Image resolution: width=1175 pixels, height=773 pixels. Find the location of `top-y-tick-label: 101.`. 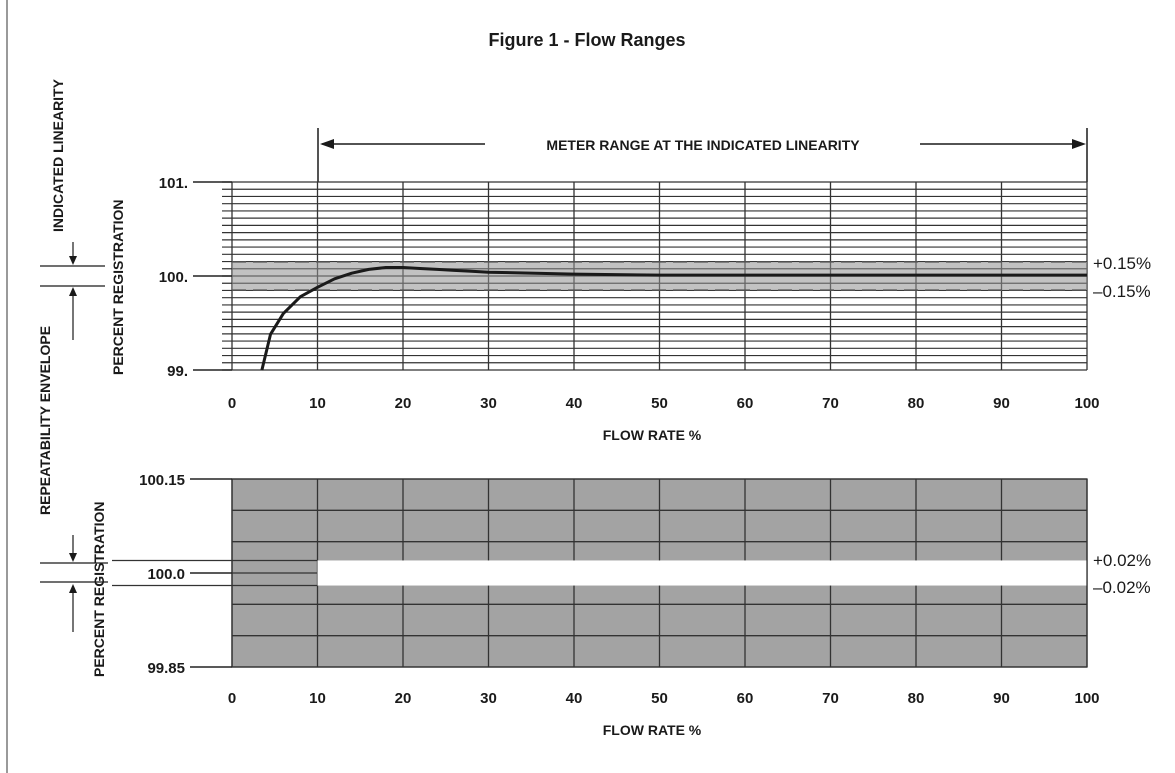

top-y-tick-label: 101. is located at coordinates (173, 183).